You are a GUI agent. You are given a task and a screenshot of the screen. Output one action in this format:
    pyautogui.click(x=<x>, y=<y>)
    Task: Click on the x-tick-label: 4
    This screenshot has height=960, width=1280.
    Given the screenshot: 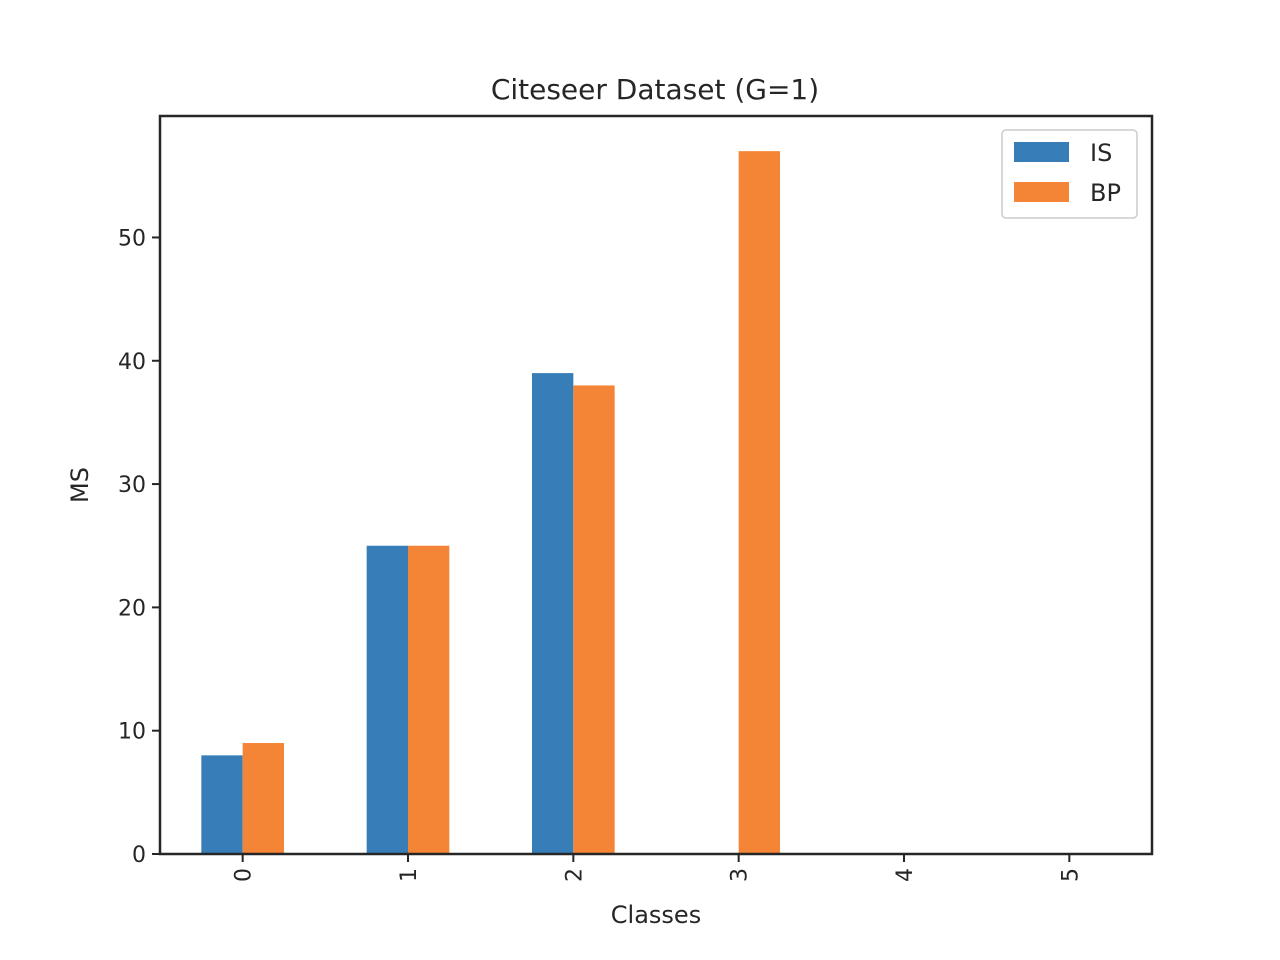 What is the action you would take?
    pyautogui.click(x=905, y=875)
    